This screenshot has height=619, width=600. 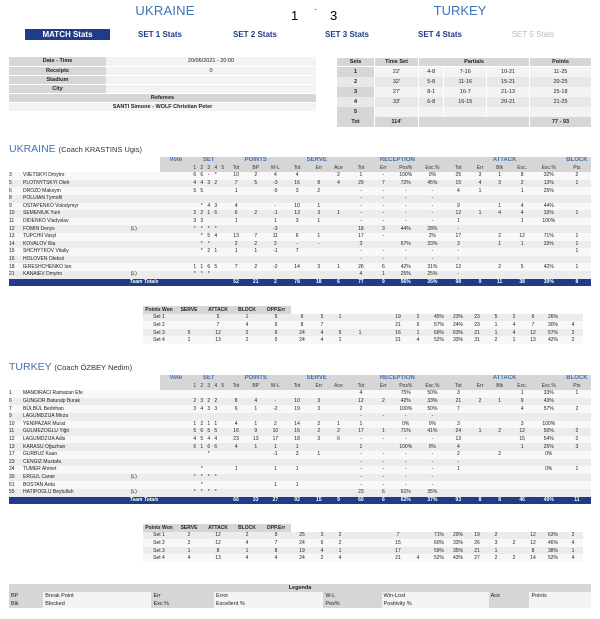 I want to click on player-name: FOMIN Denys, so click(x=65, y=229).